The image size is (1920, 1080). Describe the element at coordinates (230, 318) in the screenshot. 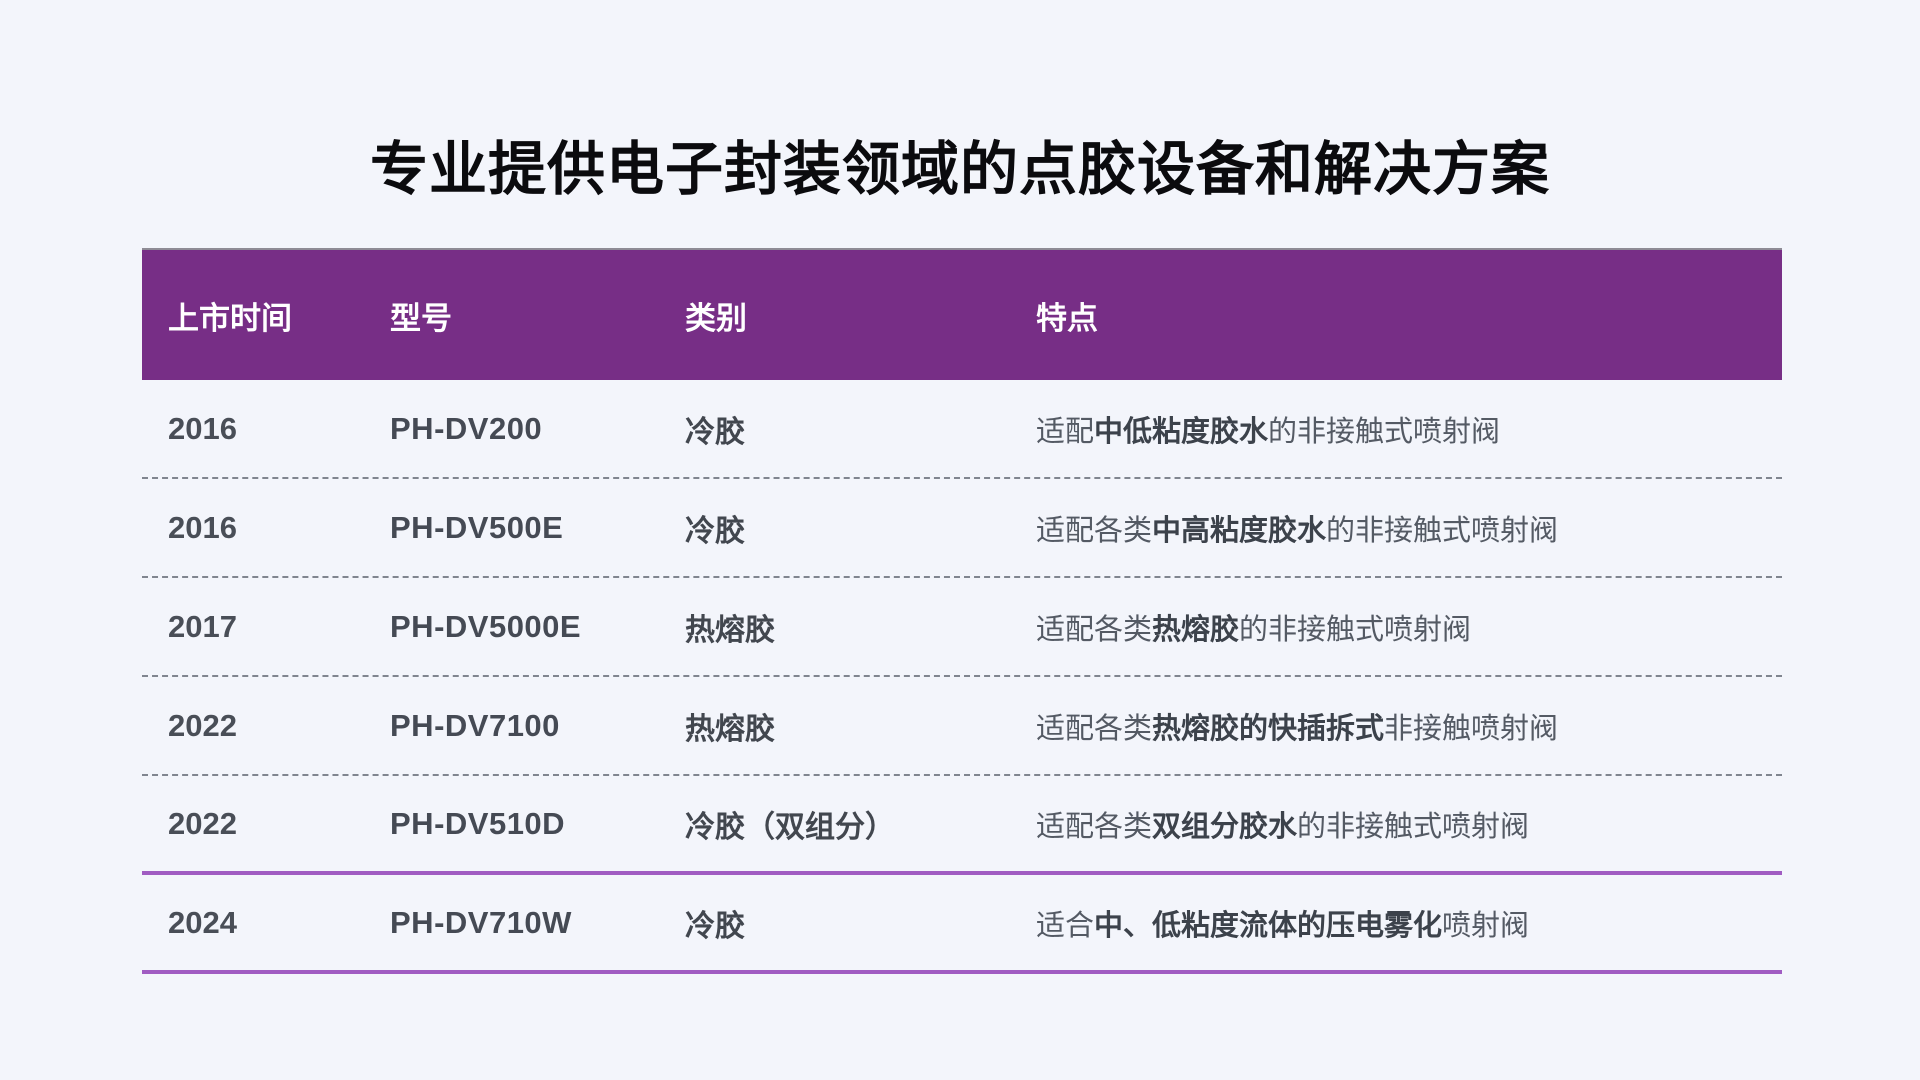

I see `column-header-launch-date: 上市时间` at that location.